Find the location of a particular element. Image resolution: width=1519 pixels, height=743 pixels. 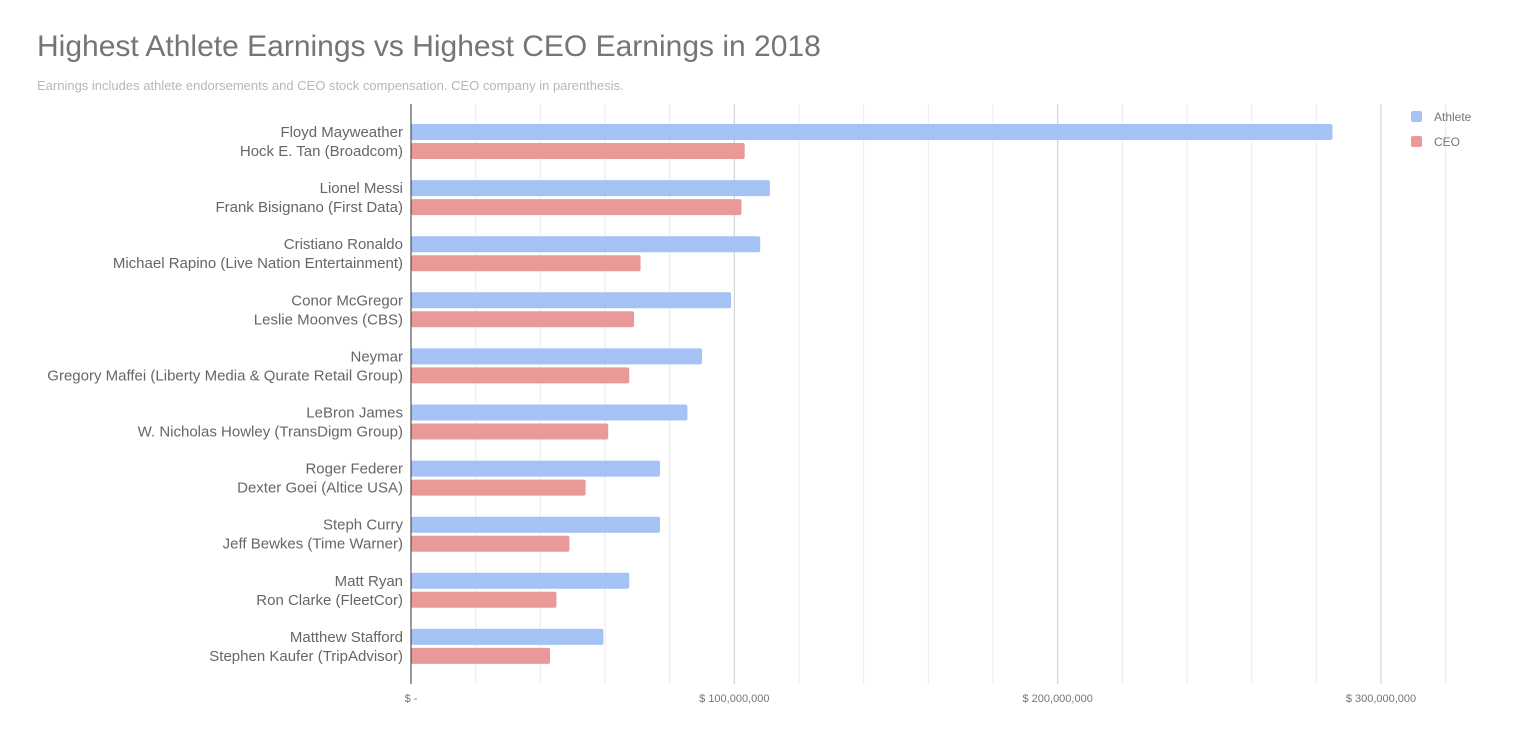

legend-swatch-ceo is located at coordinates (1416, 141).